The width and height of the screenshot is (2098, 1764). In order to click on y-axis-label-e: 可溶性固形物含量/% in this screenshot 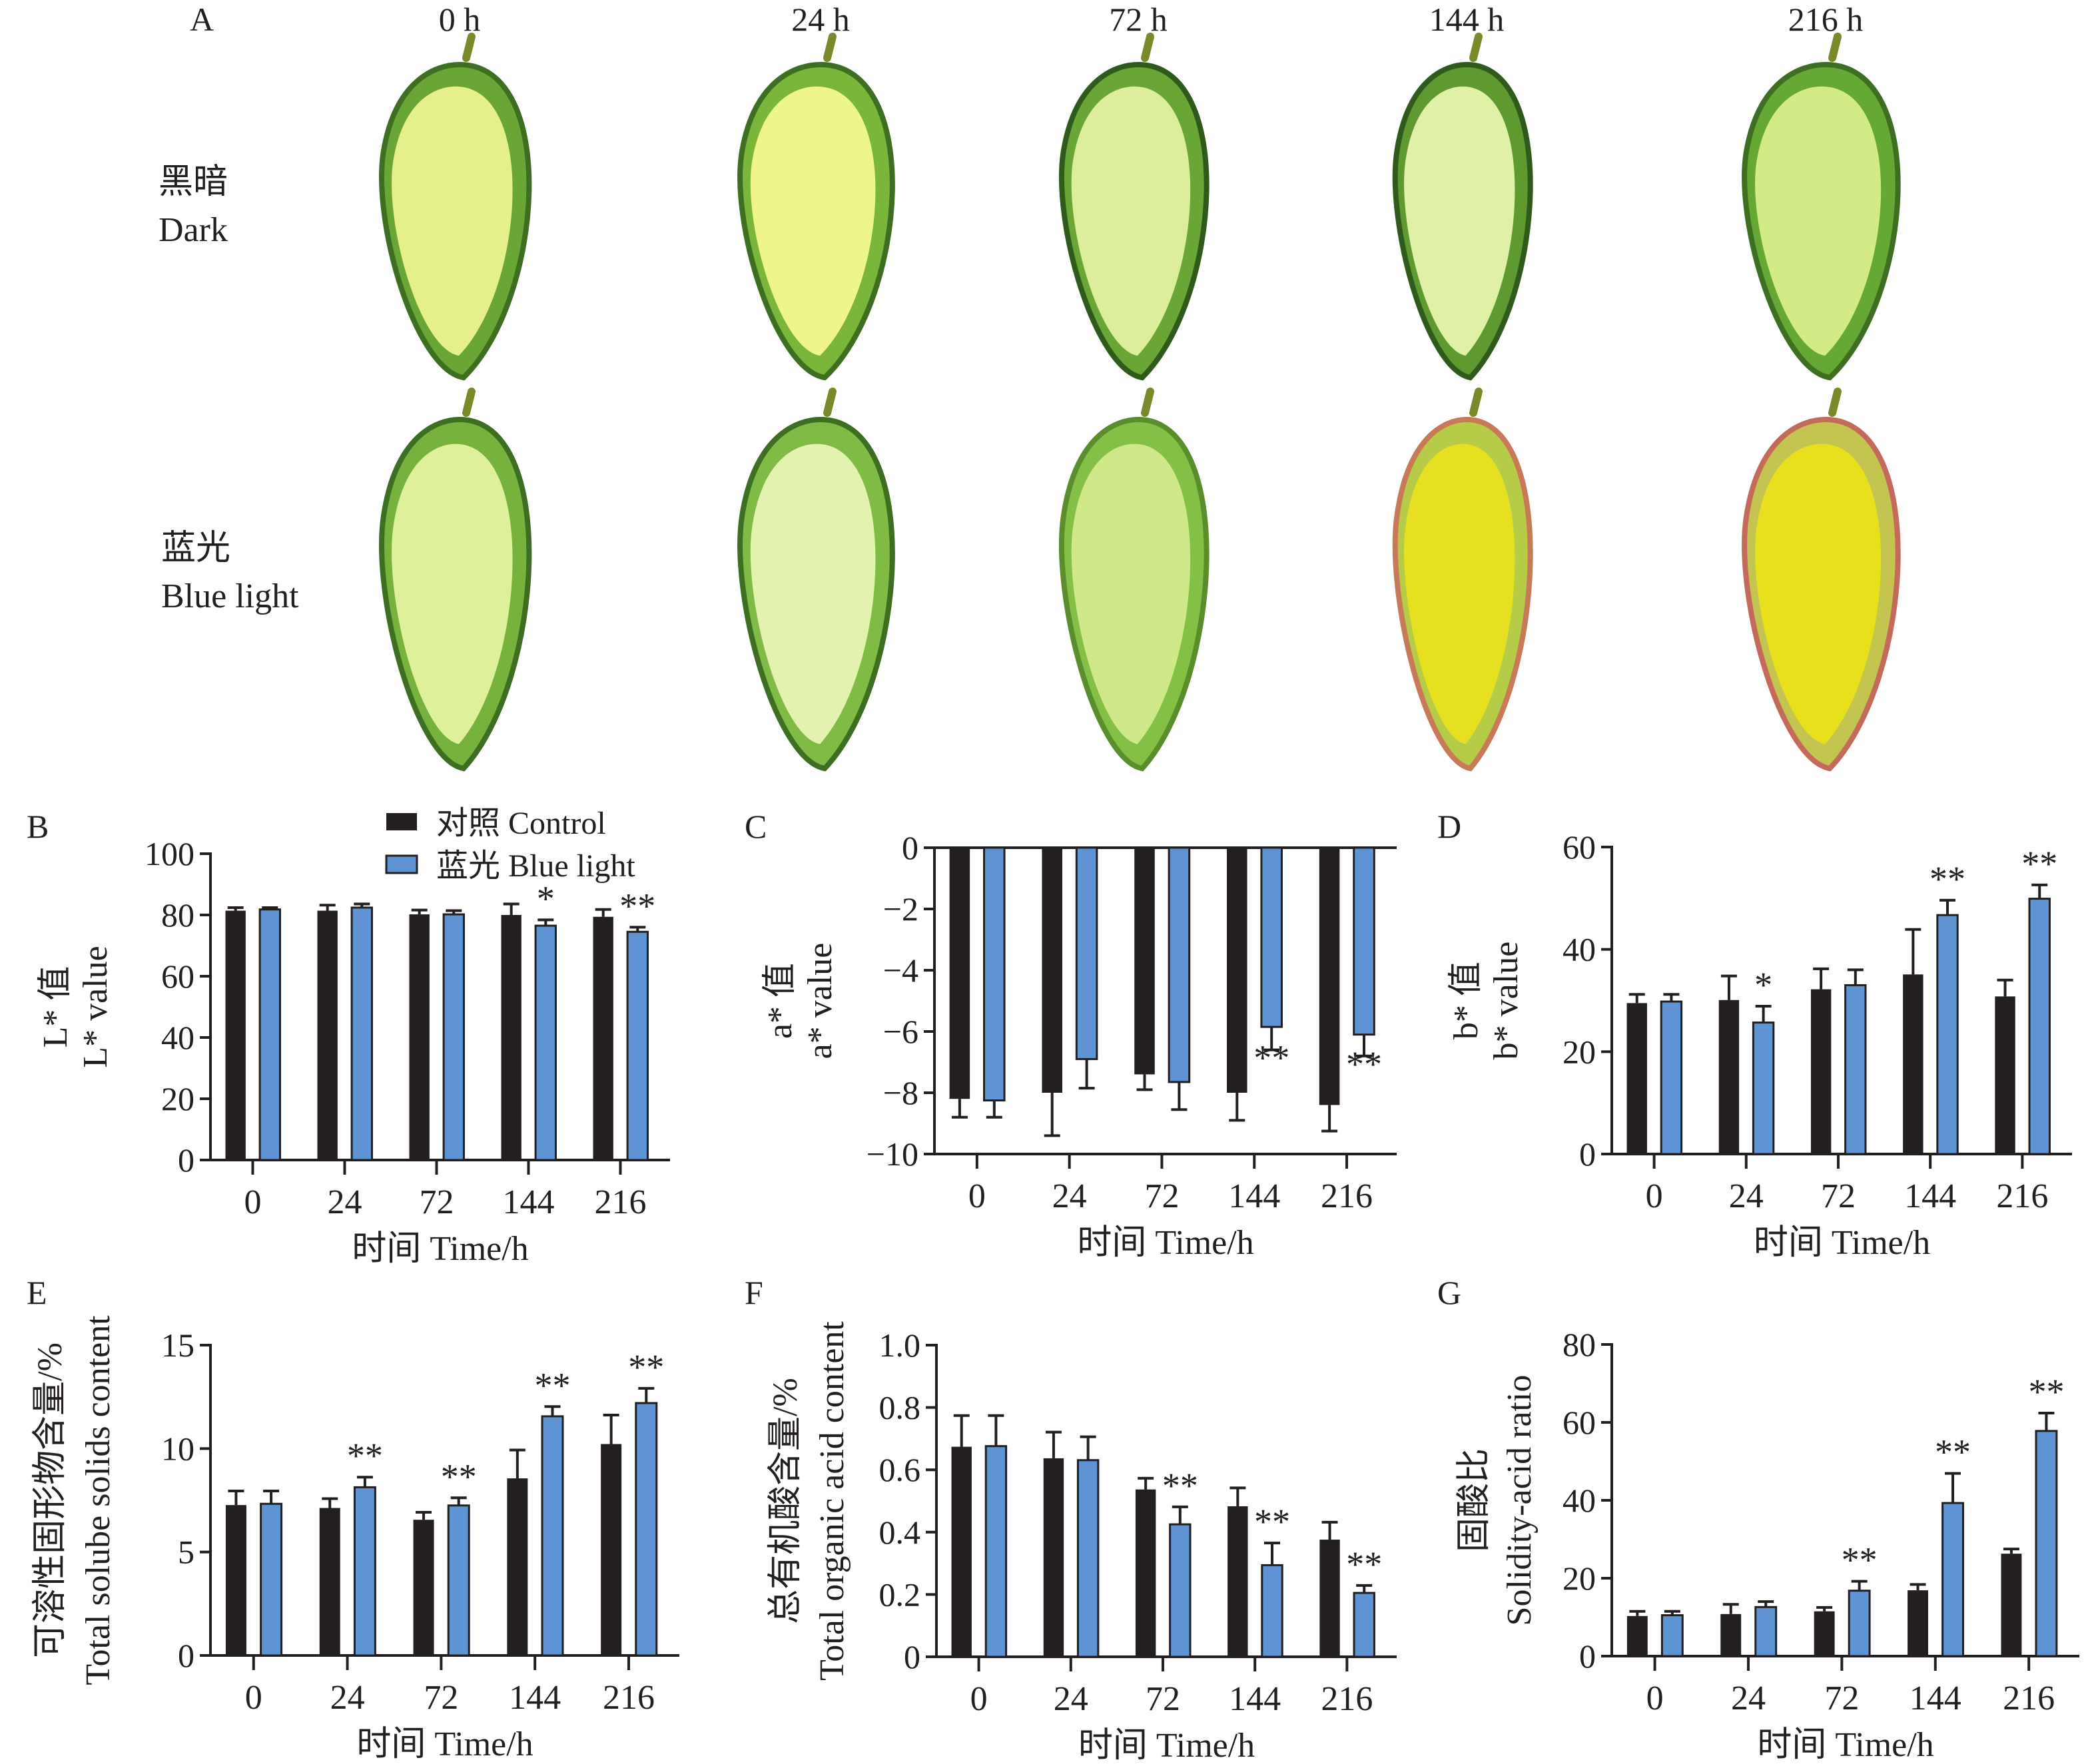, I will do `click(50, 1500)`.